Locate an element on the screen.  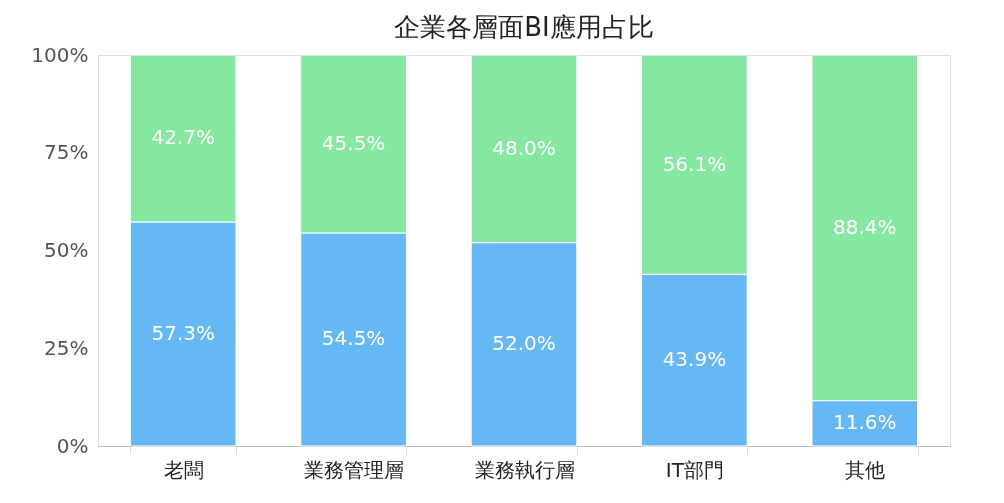
data-label: 48.0% is located at coordinates (524, 147).